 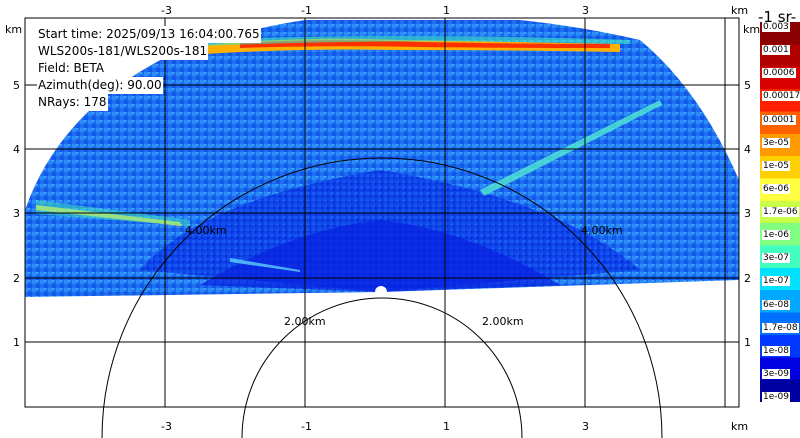 I want to click on ring-label-2km-left: 2.00km, so click(x=305, y=321).